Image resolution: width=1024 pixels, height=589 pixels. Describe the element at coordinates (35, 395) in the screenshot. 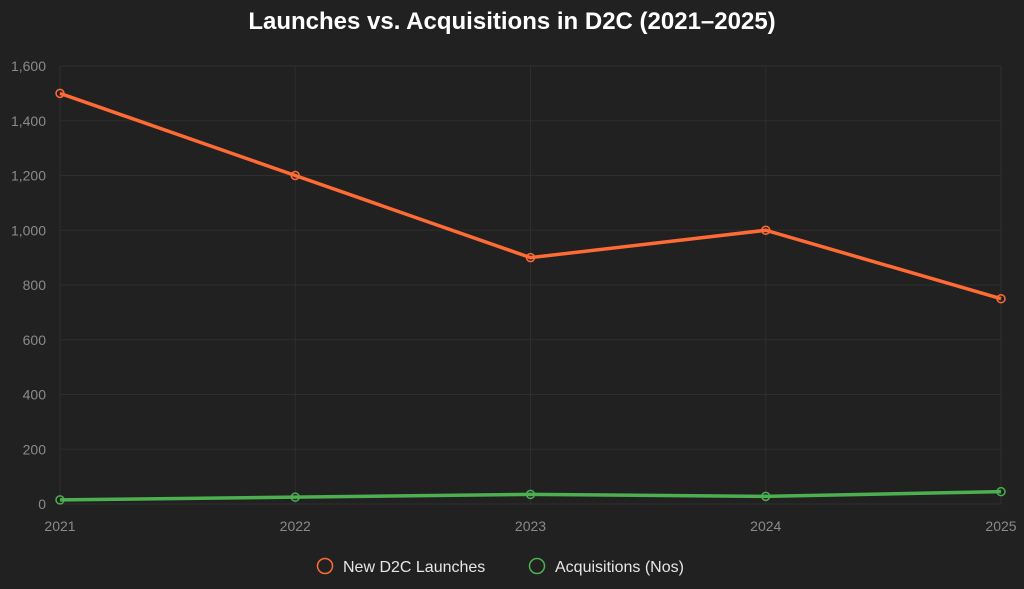

I see `y-tick-label: 400` at that location.